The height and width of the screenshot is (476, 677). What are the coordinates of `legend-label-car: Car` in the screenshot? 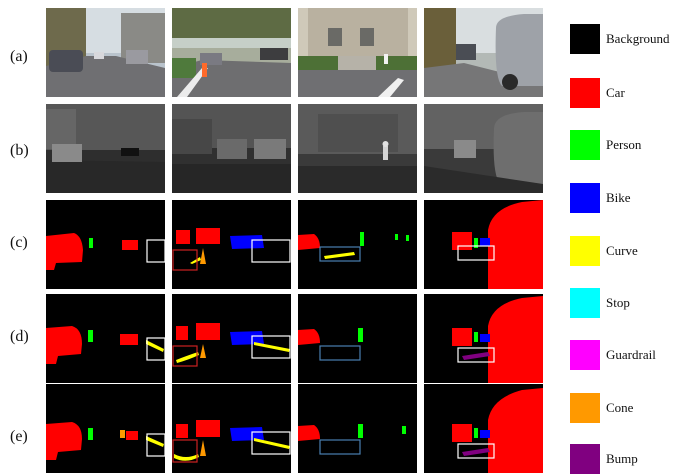 It's located at (615, 92).